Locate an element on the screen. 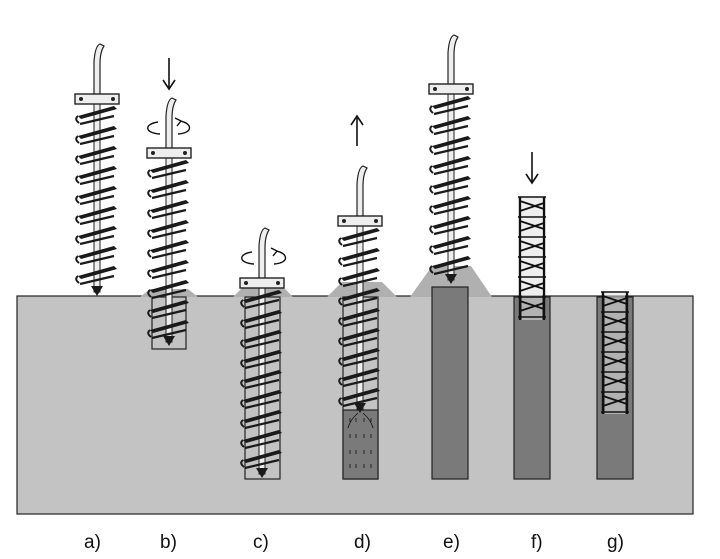 This screenshot has height=559, width=720. concrete-flow-arrows is located at coordinates (360, 440).